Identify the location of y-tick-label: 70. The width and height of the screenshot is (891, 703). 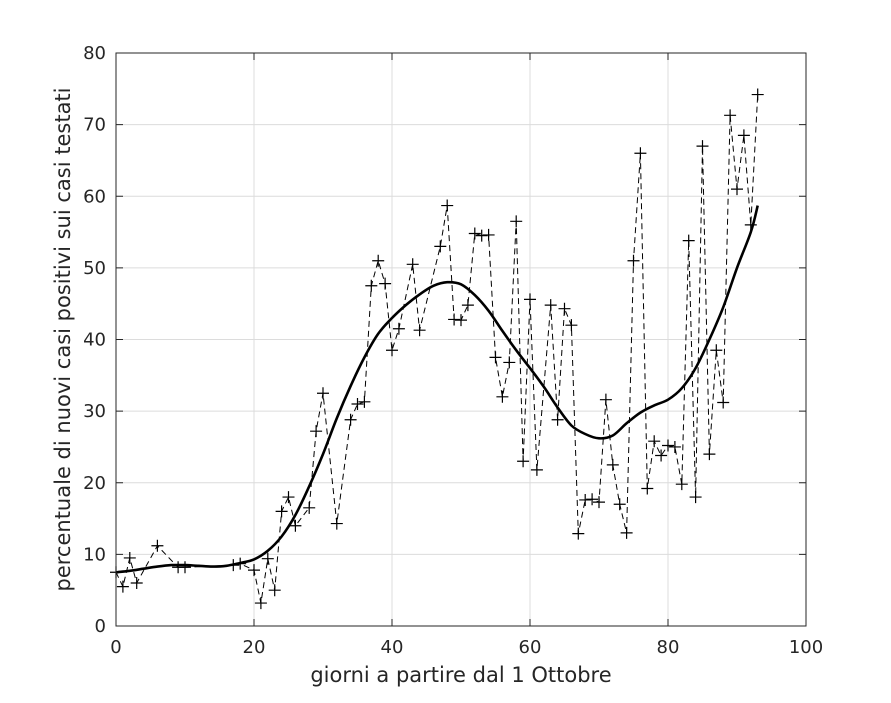
(94, 125).